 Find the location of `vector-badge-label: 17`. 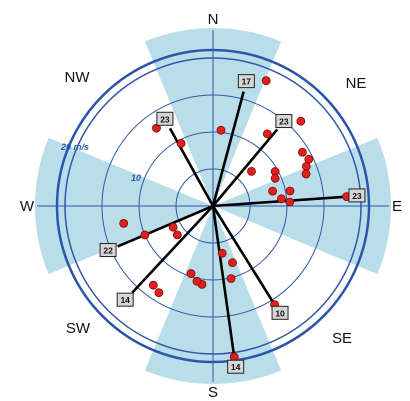

vector-badge-label: 17 is located at coordinates (247, 82).